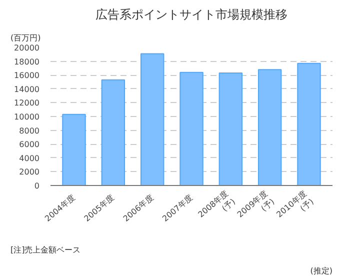 This screenshot has width=357, height=280. I want to click on y-tick-label: 0, so click(37, 186).